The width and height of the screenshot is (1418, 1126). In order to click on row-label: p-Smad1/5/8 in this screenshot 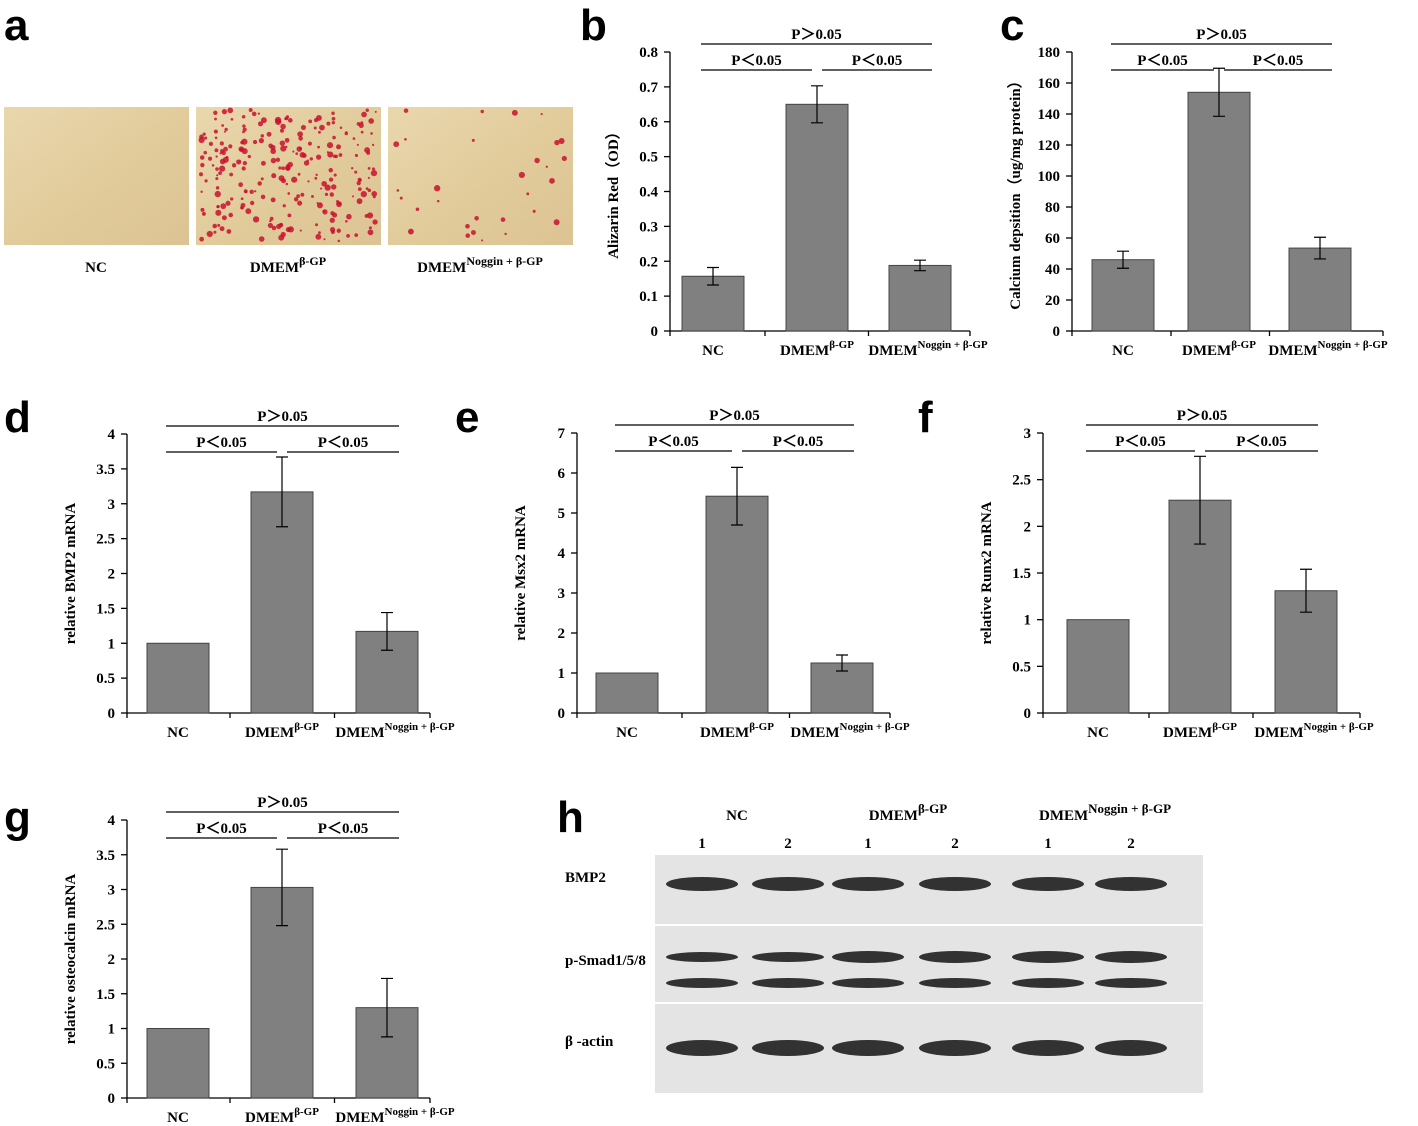, I will do `click(605, 961)`.